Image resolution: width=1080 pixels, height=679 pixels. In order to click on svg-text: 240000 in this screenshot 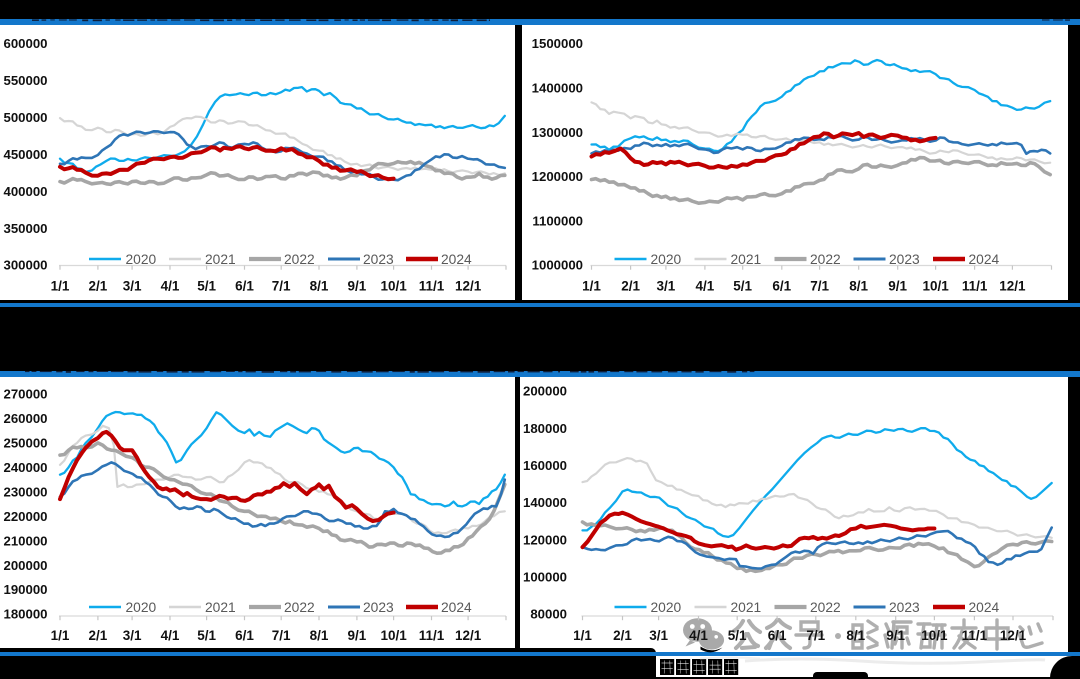, I will do `click(25, 467)`.